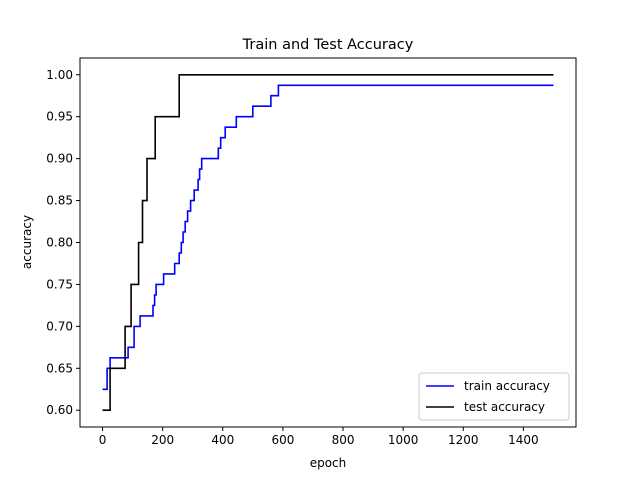 This screenshot has height=480, width=640. I want to click on y-tick-label: 0.70, so click(59, 326).